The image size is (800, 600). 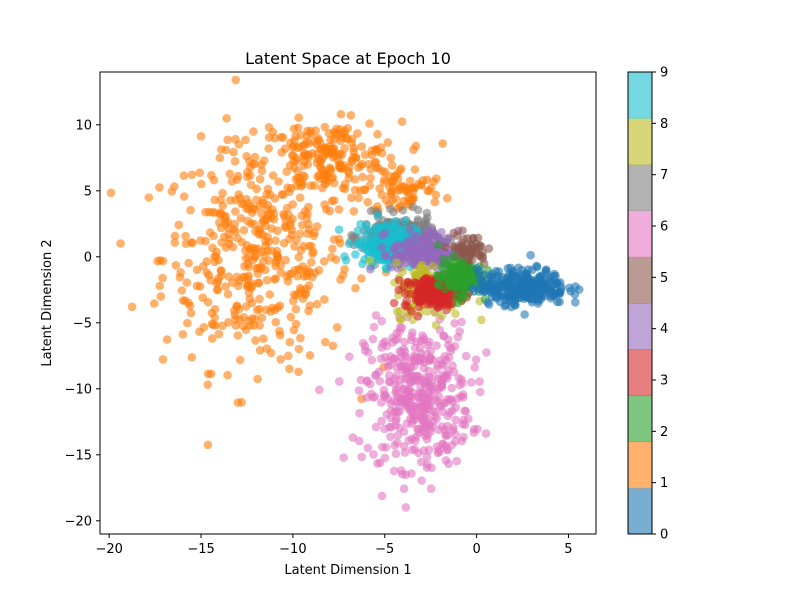 What do you see at coordinates (88, 191) in the screenshot?
I see `y-tick-label: 5` at bounding box center [88, 191].